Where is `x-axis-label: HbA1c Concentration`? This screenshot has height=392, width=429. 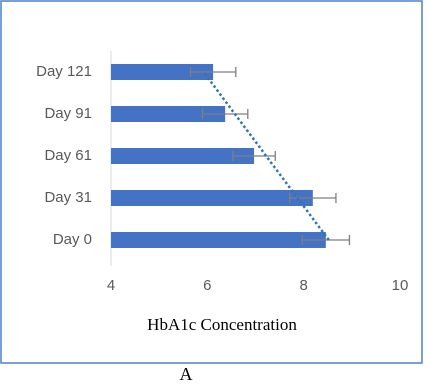
x-axis-label: HbA1c Concentration is located at coordinates (222, 324).